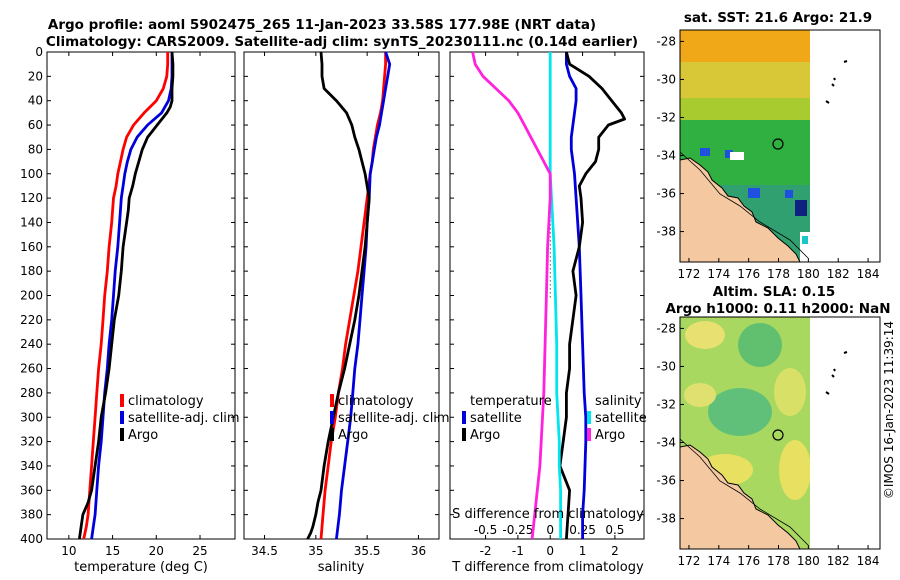  I want to click on s-tick-label: -0.5, so click(485, 530).